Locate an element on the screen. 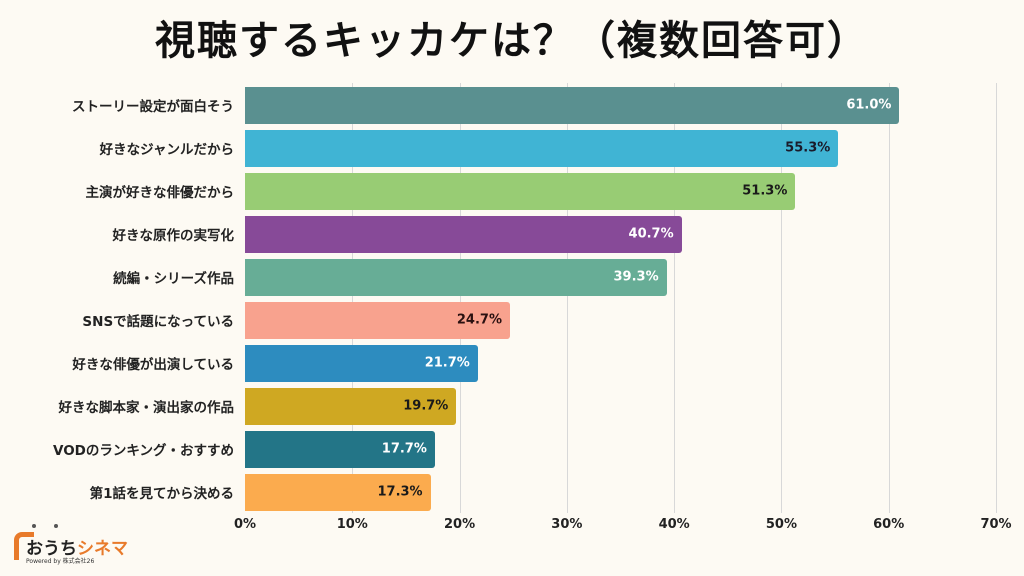  value-label: 17.3% is located at coordinates (400, 492).